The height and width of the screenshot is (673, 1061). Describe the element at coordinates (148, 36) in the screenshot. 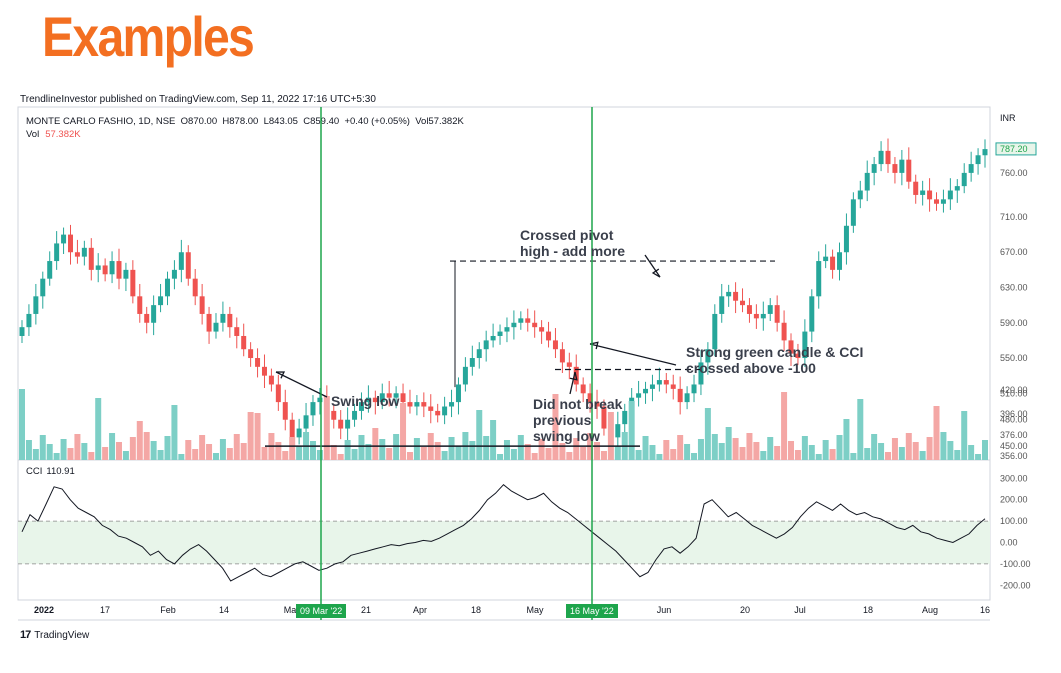

I see `page-heading: Examples` at that location.